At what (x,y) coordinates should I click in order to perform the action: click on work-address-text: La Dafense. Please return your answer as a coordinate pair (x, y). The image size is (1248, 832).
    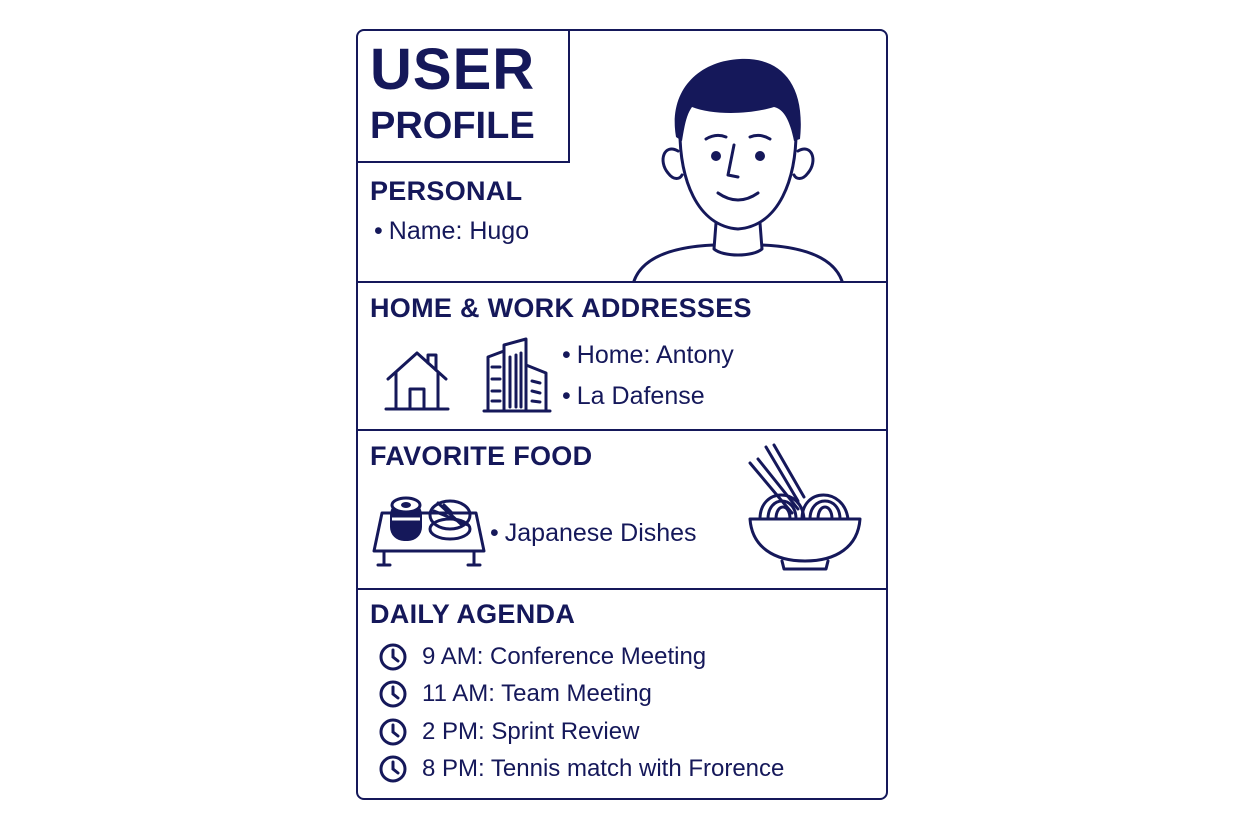
    Looking at the image, I should click on (640, 396).